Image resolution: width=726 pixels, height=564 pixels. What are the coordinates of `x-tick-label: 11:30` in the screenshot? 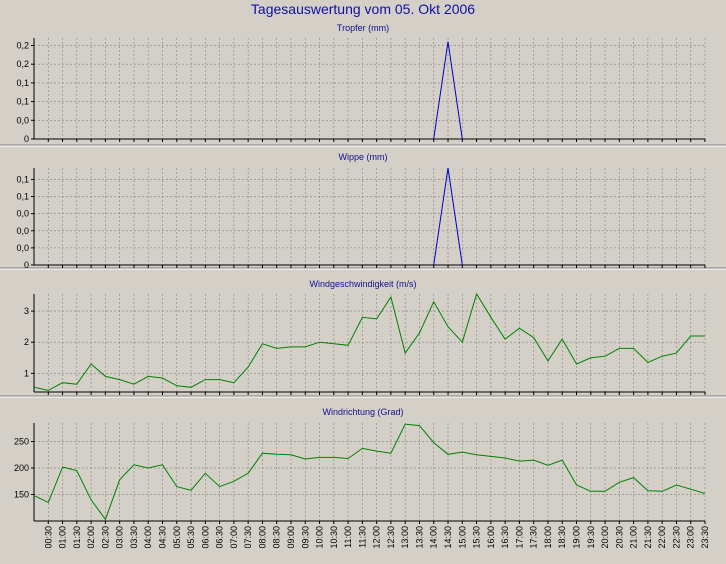 It's located at (362, 537).